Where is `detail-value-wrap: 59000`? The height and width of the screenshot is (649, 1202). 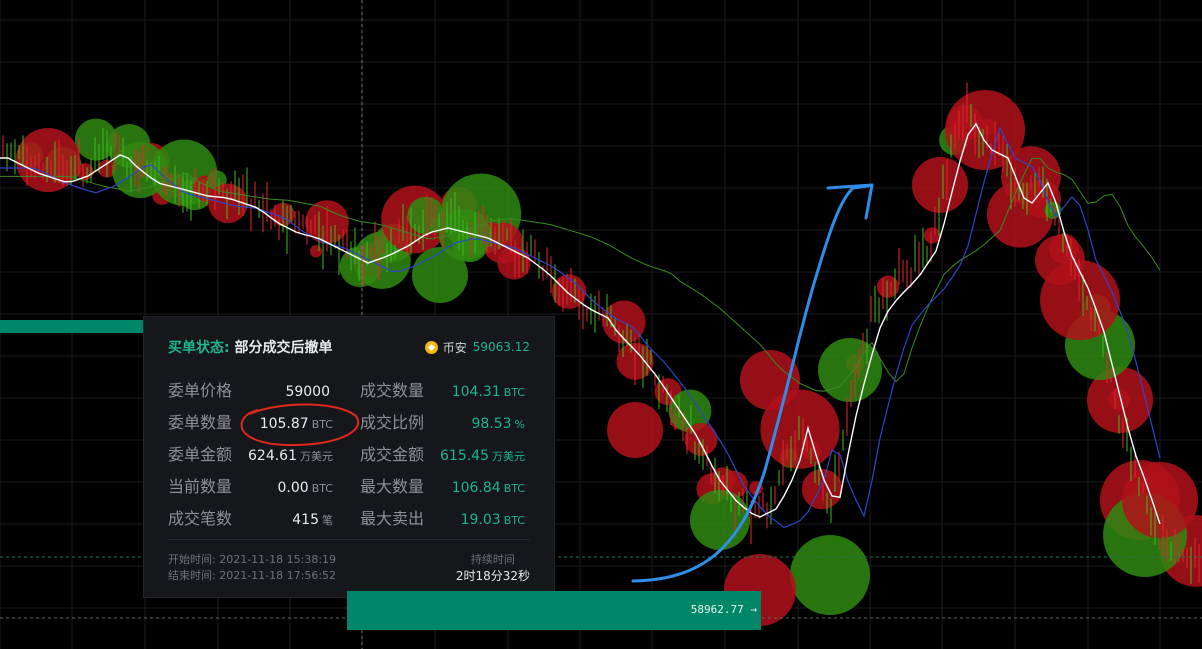 detail-value-wrap: 59000 is located at coordinates (309, 390).